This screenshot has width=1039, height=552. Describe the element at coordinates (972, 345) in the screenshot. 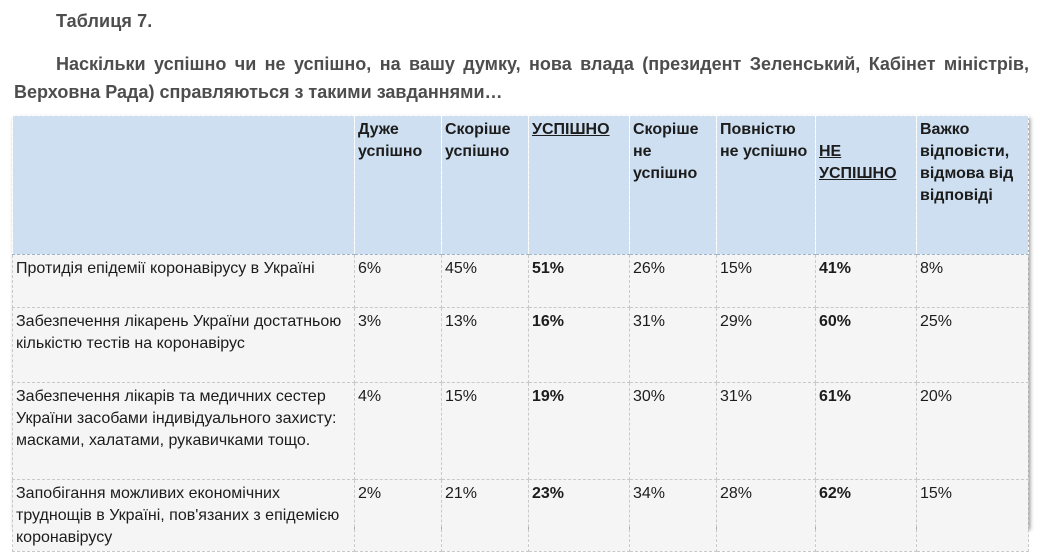

I see `hard-to-say-cell: 25%` at that location.